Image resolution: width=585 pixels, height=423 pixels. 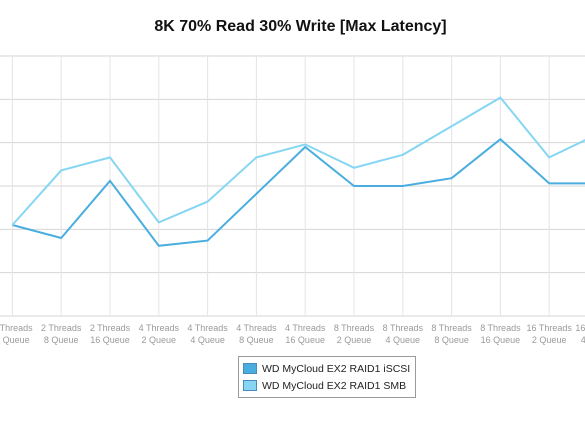 What do you see at coordinates (300, 26) in the screenshot?
I see `chart-title: 8K 70% Read 30% Write [Max Latency]` at bounding box center [300, 26].